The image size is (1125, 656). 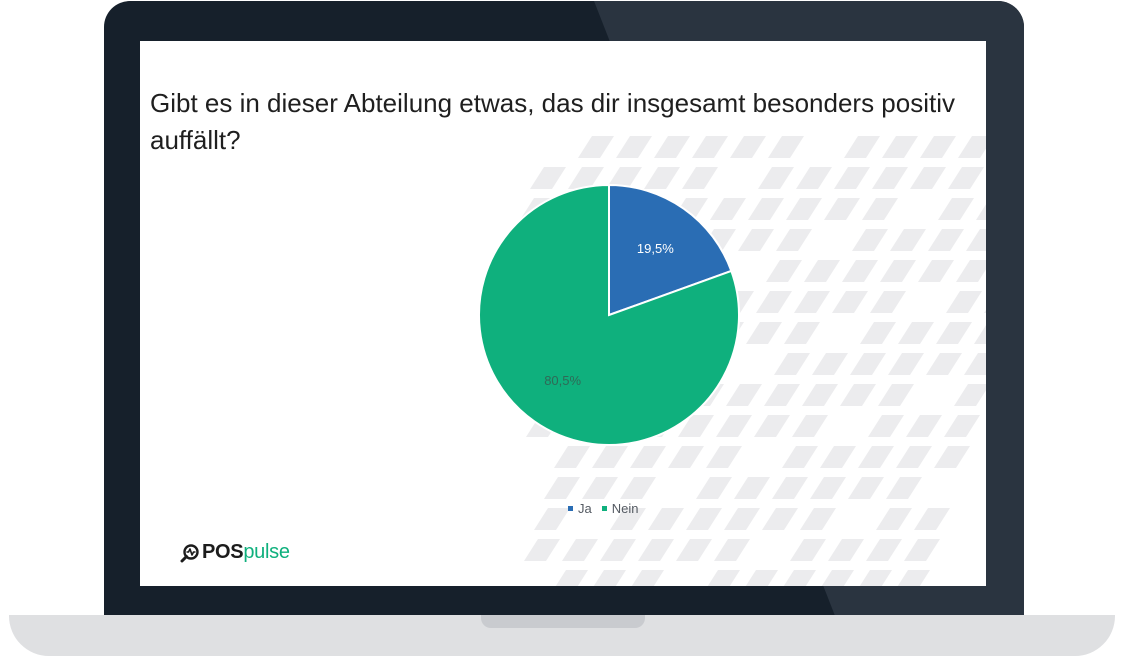 What do you see at coordinates (604, 508) in the screenshot?
I see `legend-swatch-nein` at bounding box center [604, 508].